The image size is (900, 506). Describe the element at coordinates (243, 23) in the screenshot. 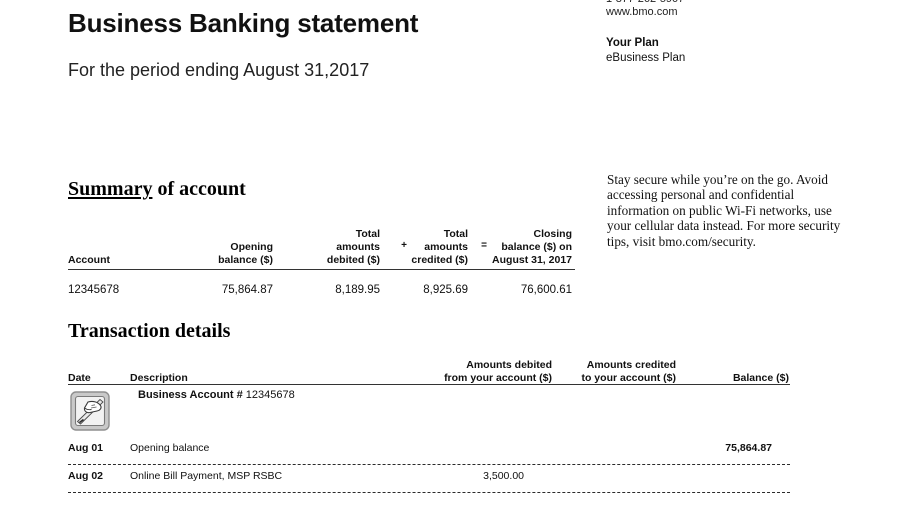

I see `page-title: Business Banking statement` at that location.